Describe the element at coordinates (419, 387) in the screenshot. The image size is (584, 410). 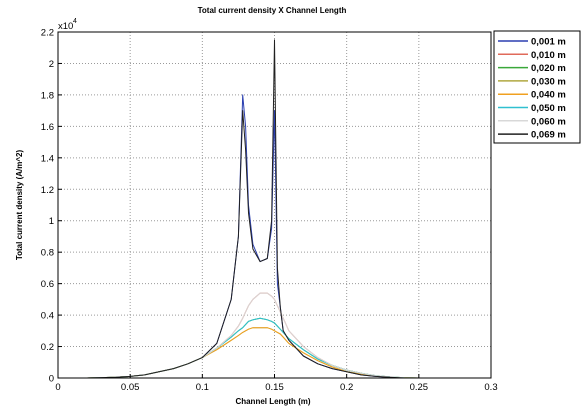
I see `x-tick-label: 0.25` at that location.